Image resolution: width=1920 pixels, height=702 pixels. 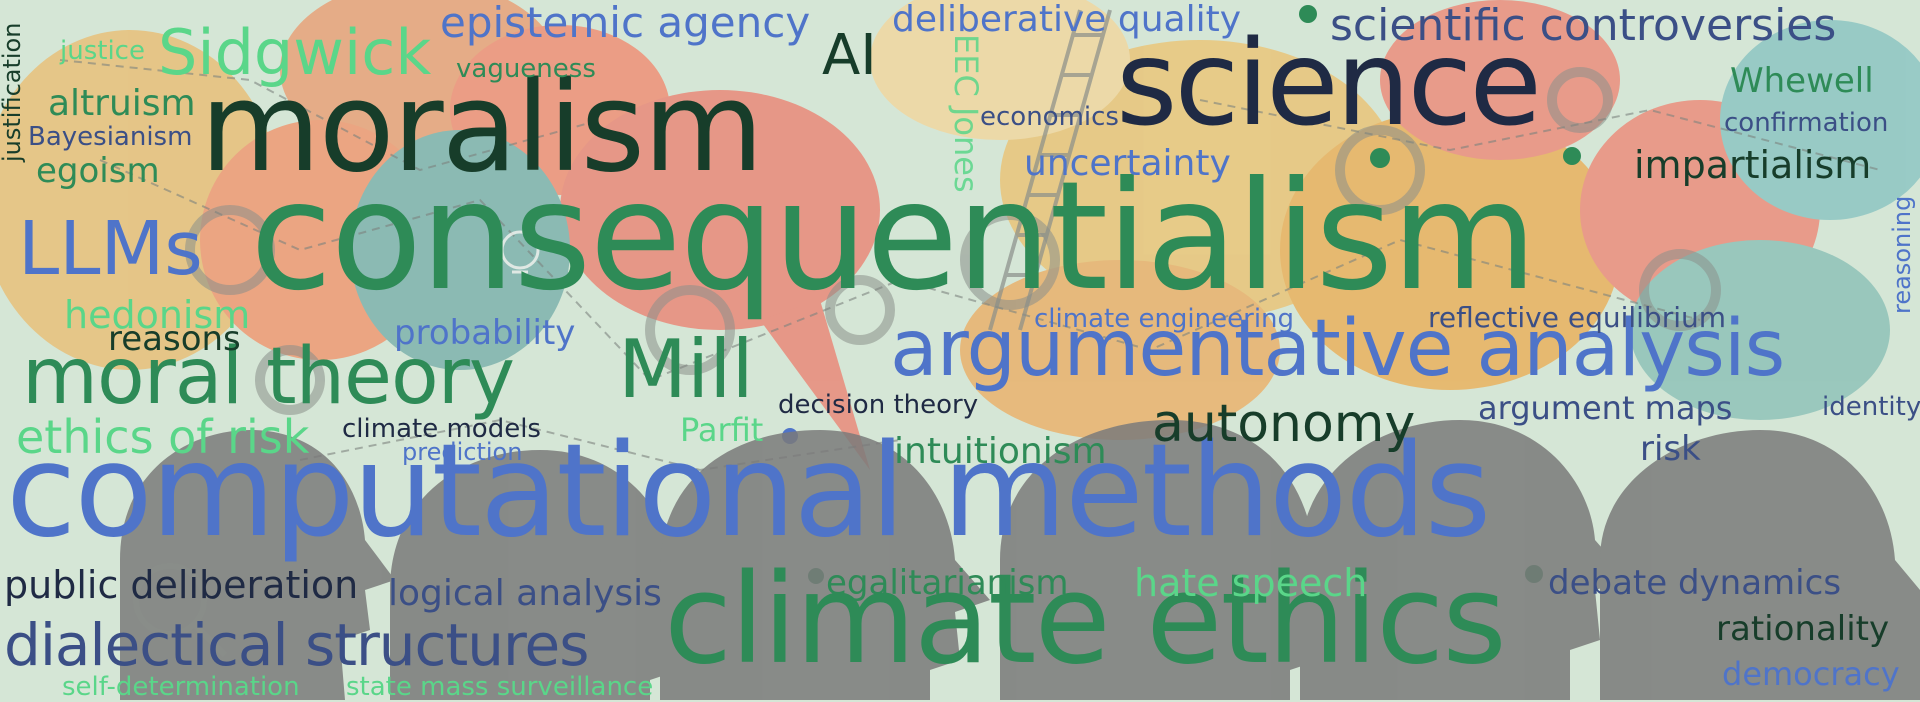 What do you see at coordinates (525, 593) in the screenshot?
I see `word-logical-analysis: logical analysis` at bounding box center [525, 593].